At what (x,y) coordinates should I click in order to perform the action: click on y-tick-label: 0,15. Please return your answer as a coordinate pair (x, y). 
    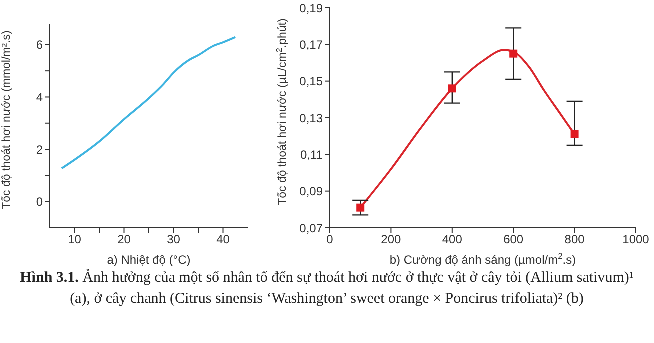
    Looking at the image, I should click on (312, 81).